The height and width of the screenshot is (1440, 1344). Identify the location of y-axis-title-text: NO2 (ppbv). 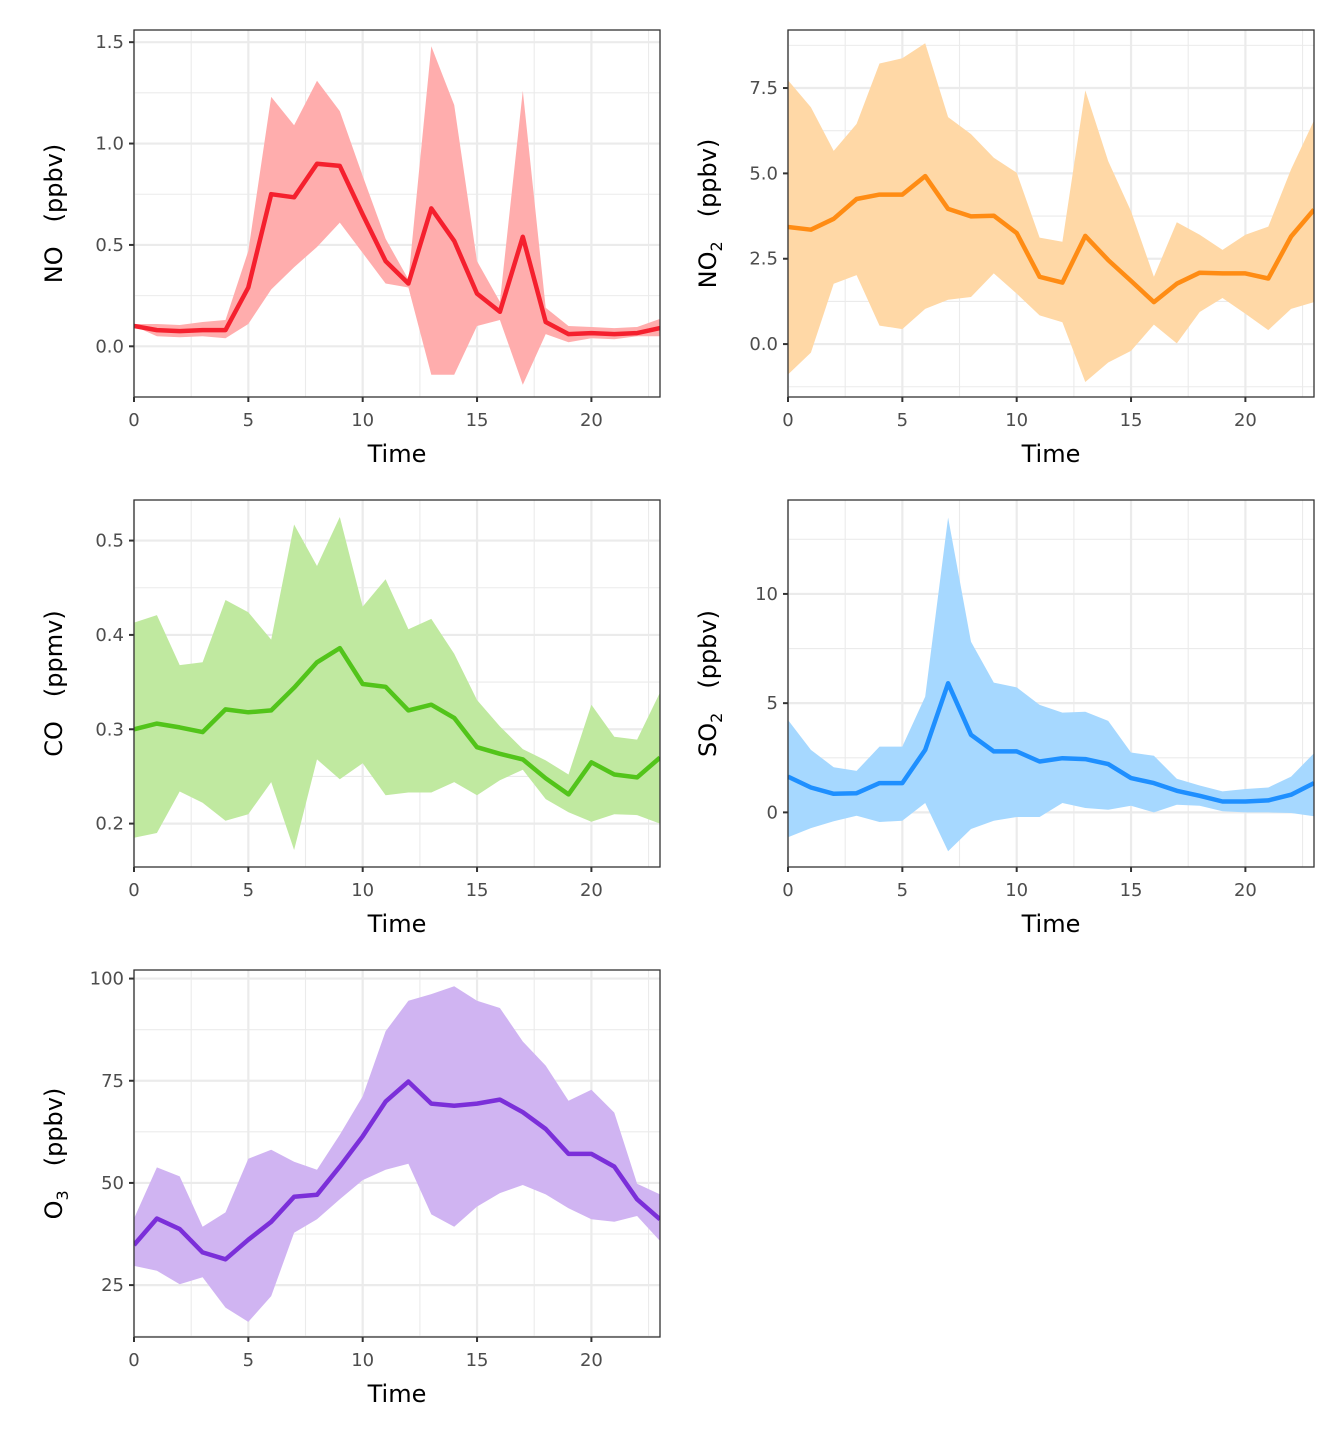
(710, 214).